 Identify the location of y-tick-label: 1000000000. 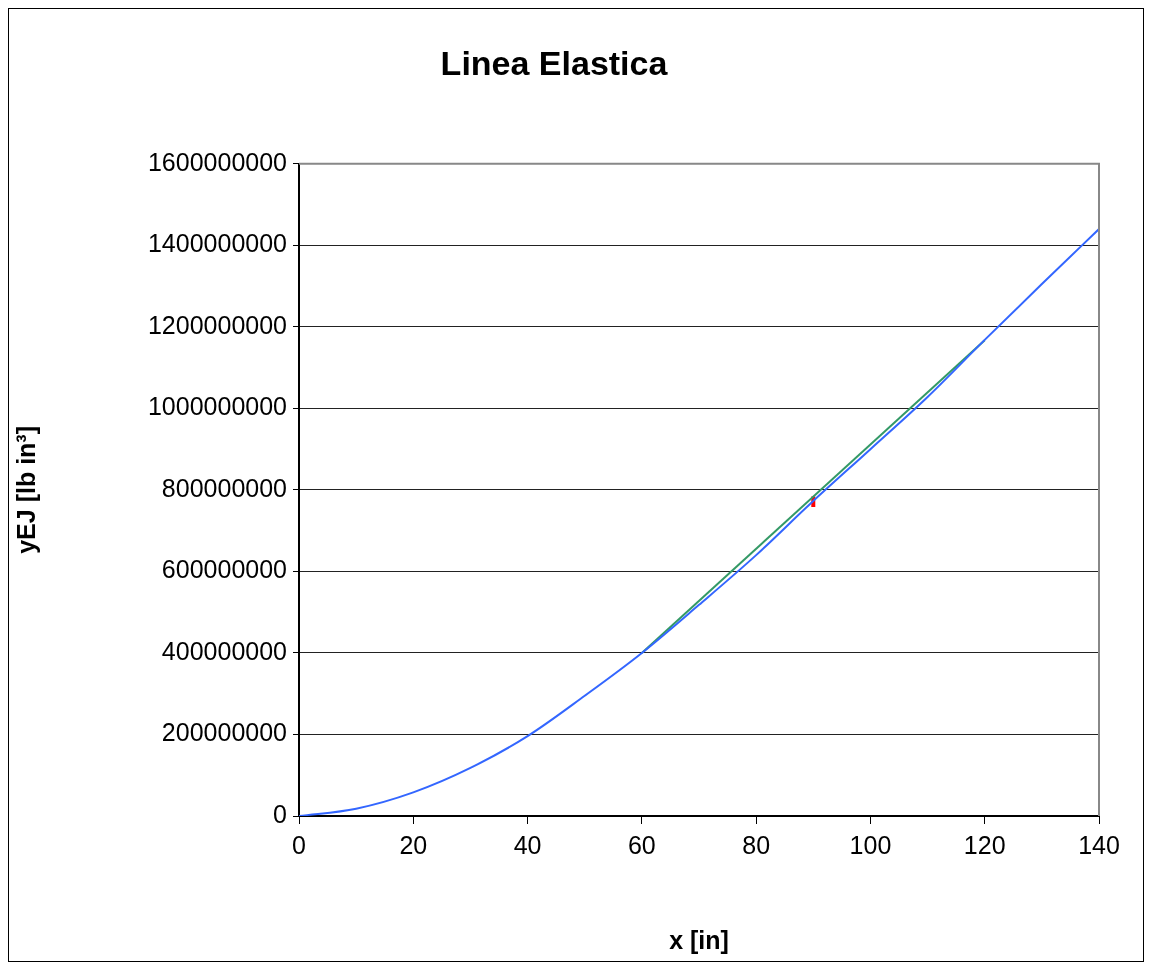
(217, 406).